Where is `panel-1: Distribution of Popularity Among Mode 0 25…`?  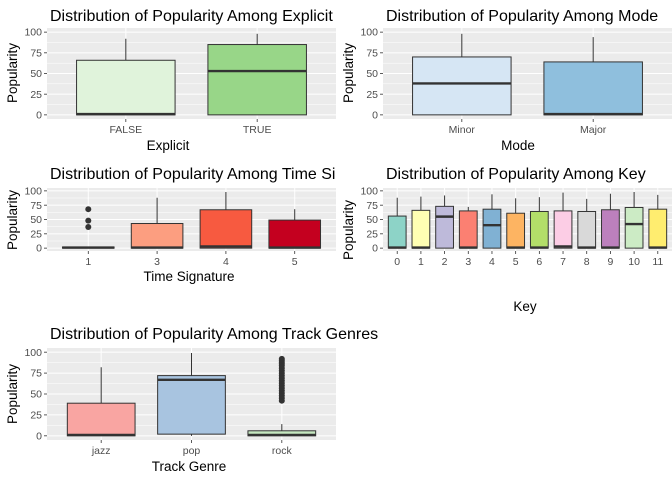 panel-1: Distribution of Popularity Among Mode 0 25… is located at coordinates (506, 80).